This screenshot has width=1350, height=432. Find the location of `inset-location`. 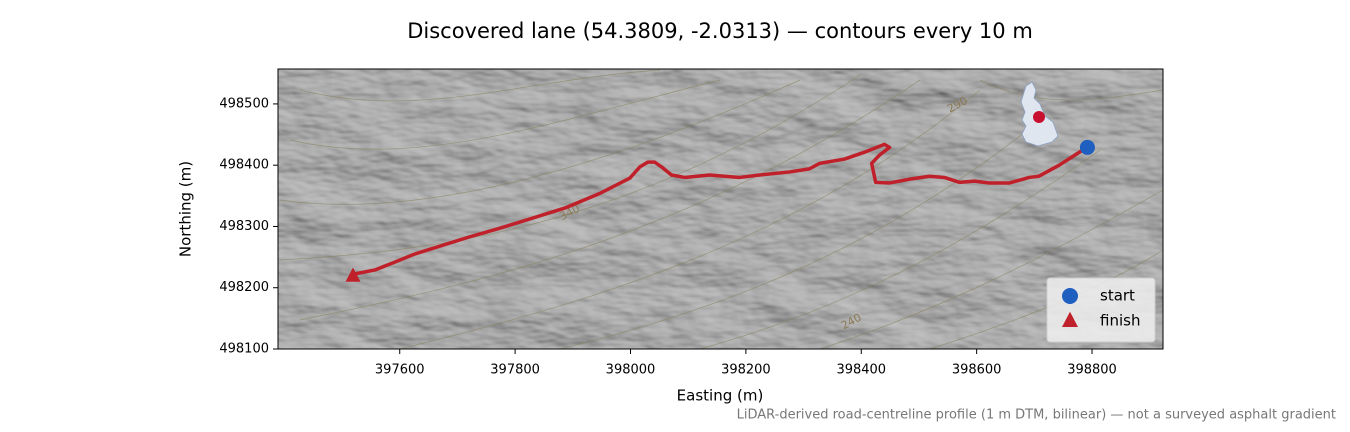

inset-location is located at coordinates (1039, 117).